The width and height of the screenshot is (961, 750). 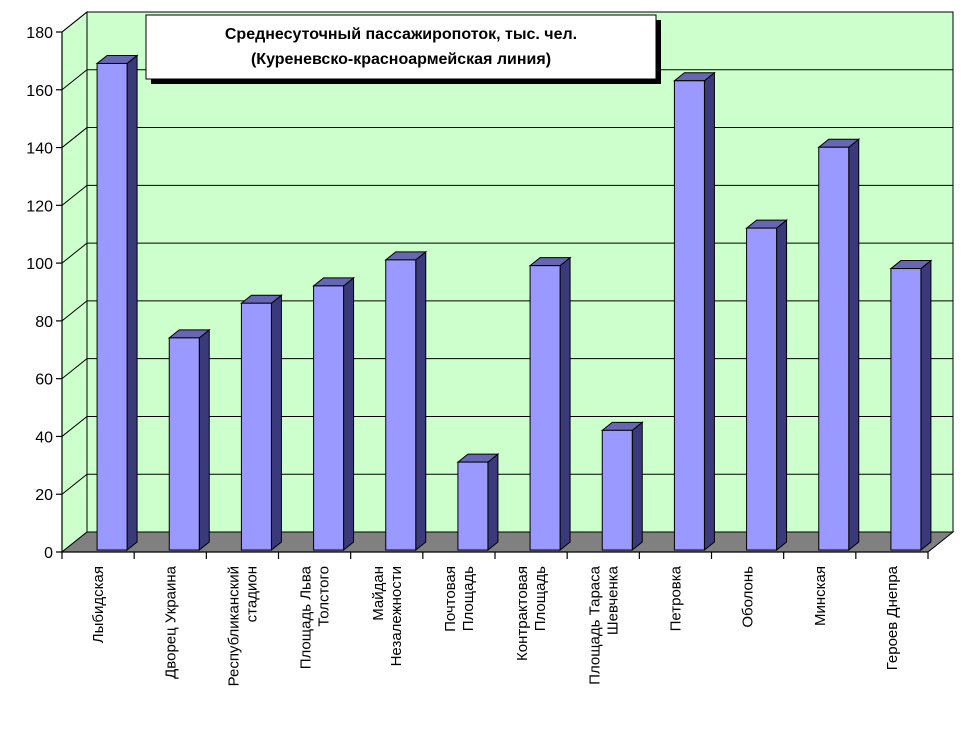 I want to click on y-tick-label: 120, so click(x=39, y=206).